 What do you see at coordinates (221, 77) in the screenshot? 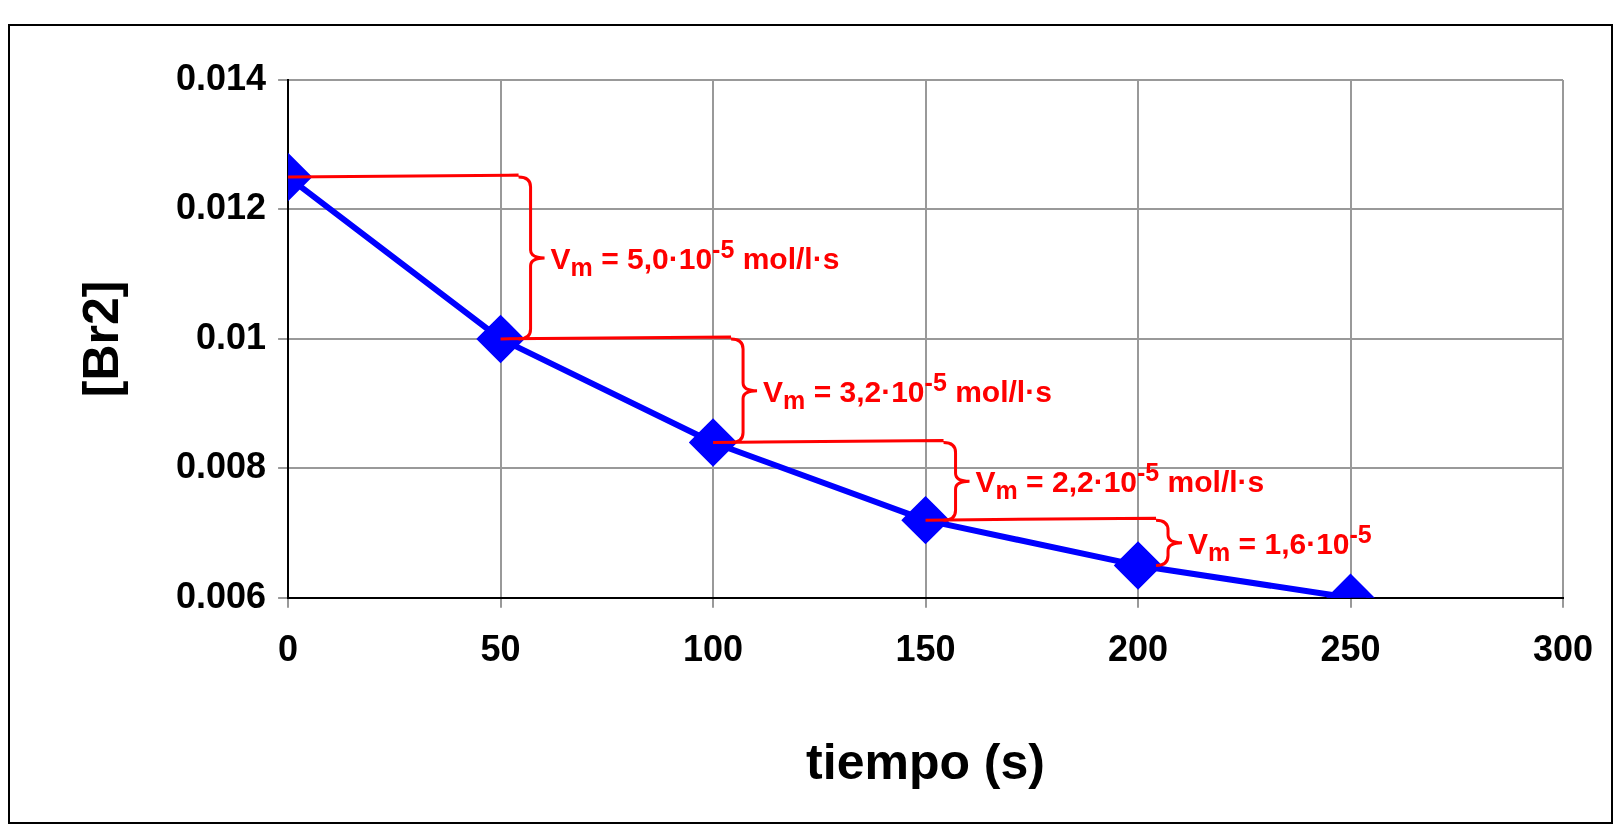
I see `y-tick-label: 0.014` at bounding box center [221, 77].